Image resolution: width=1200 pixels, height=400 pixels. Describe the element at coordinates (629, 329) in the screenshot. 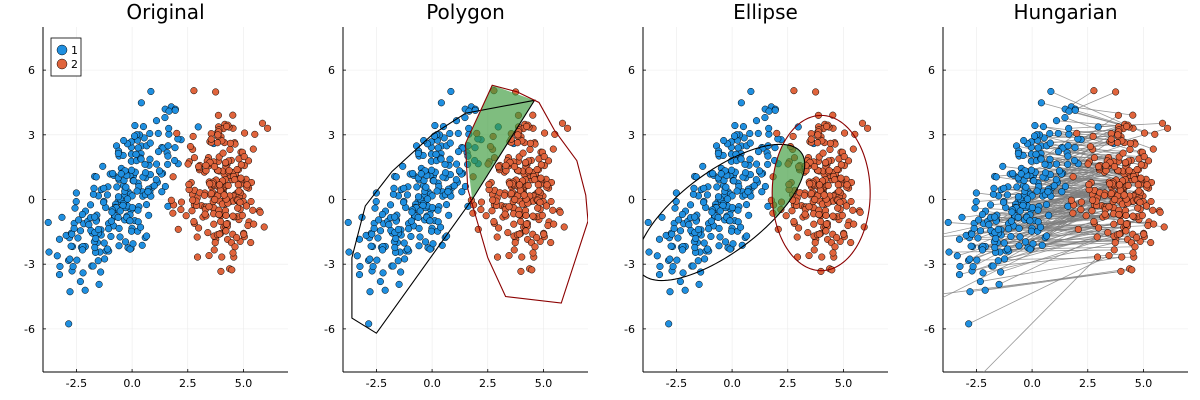

I see `y-tick-label: -6` at that location.